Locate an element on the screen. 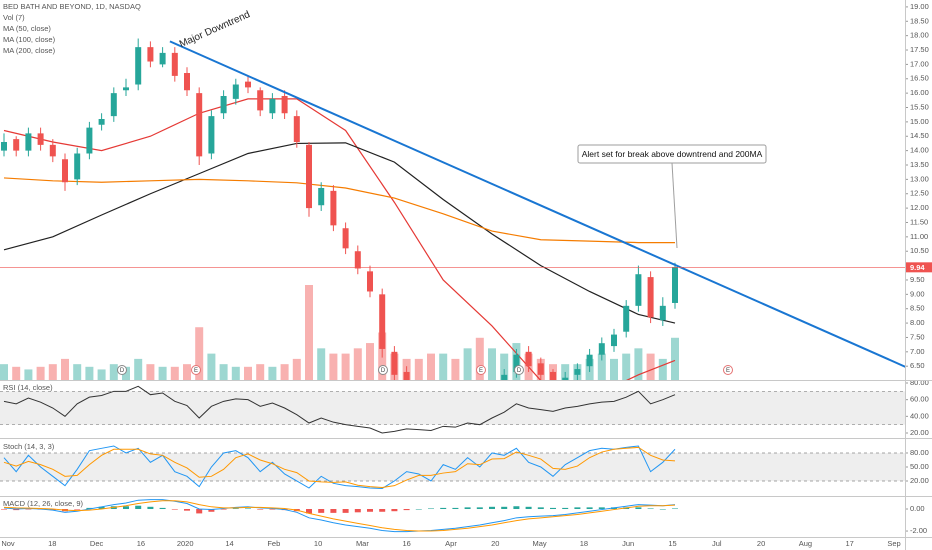 Image resolution: width=932 pixels, height=550 pixels. chart-title: BED BATH AND BEYOND, 1D, NASDAQ is located at coordinates (72, 6).